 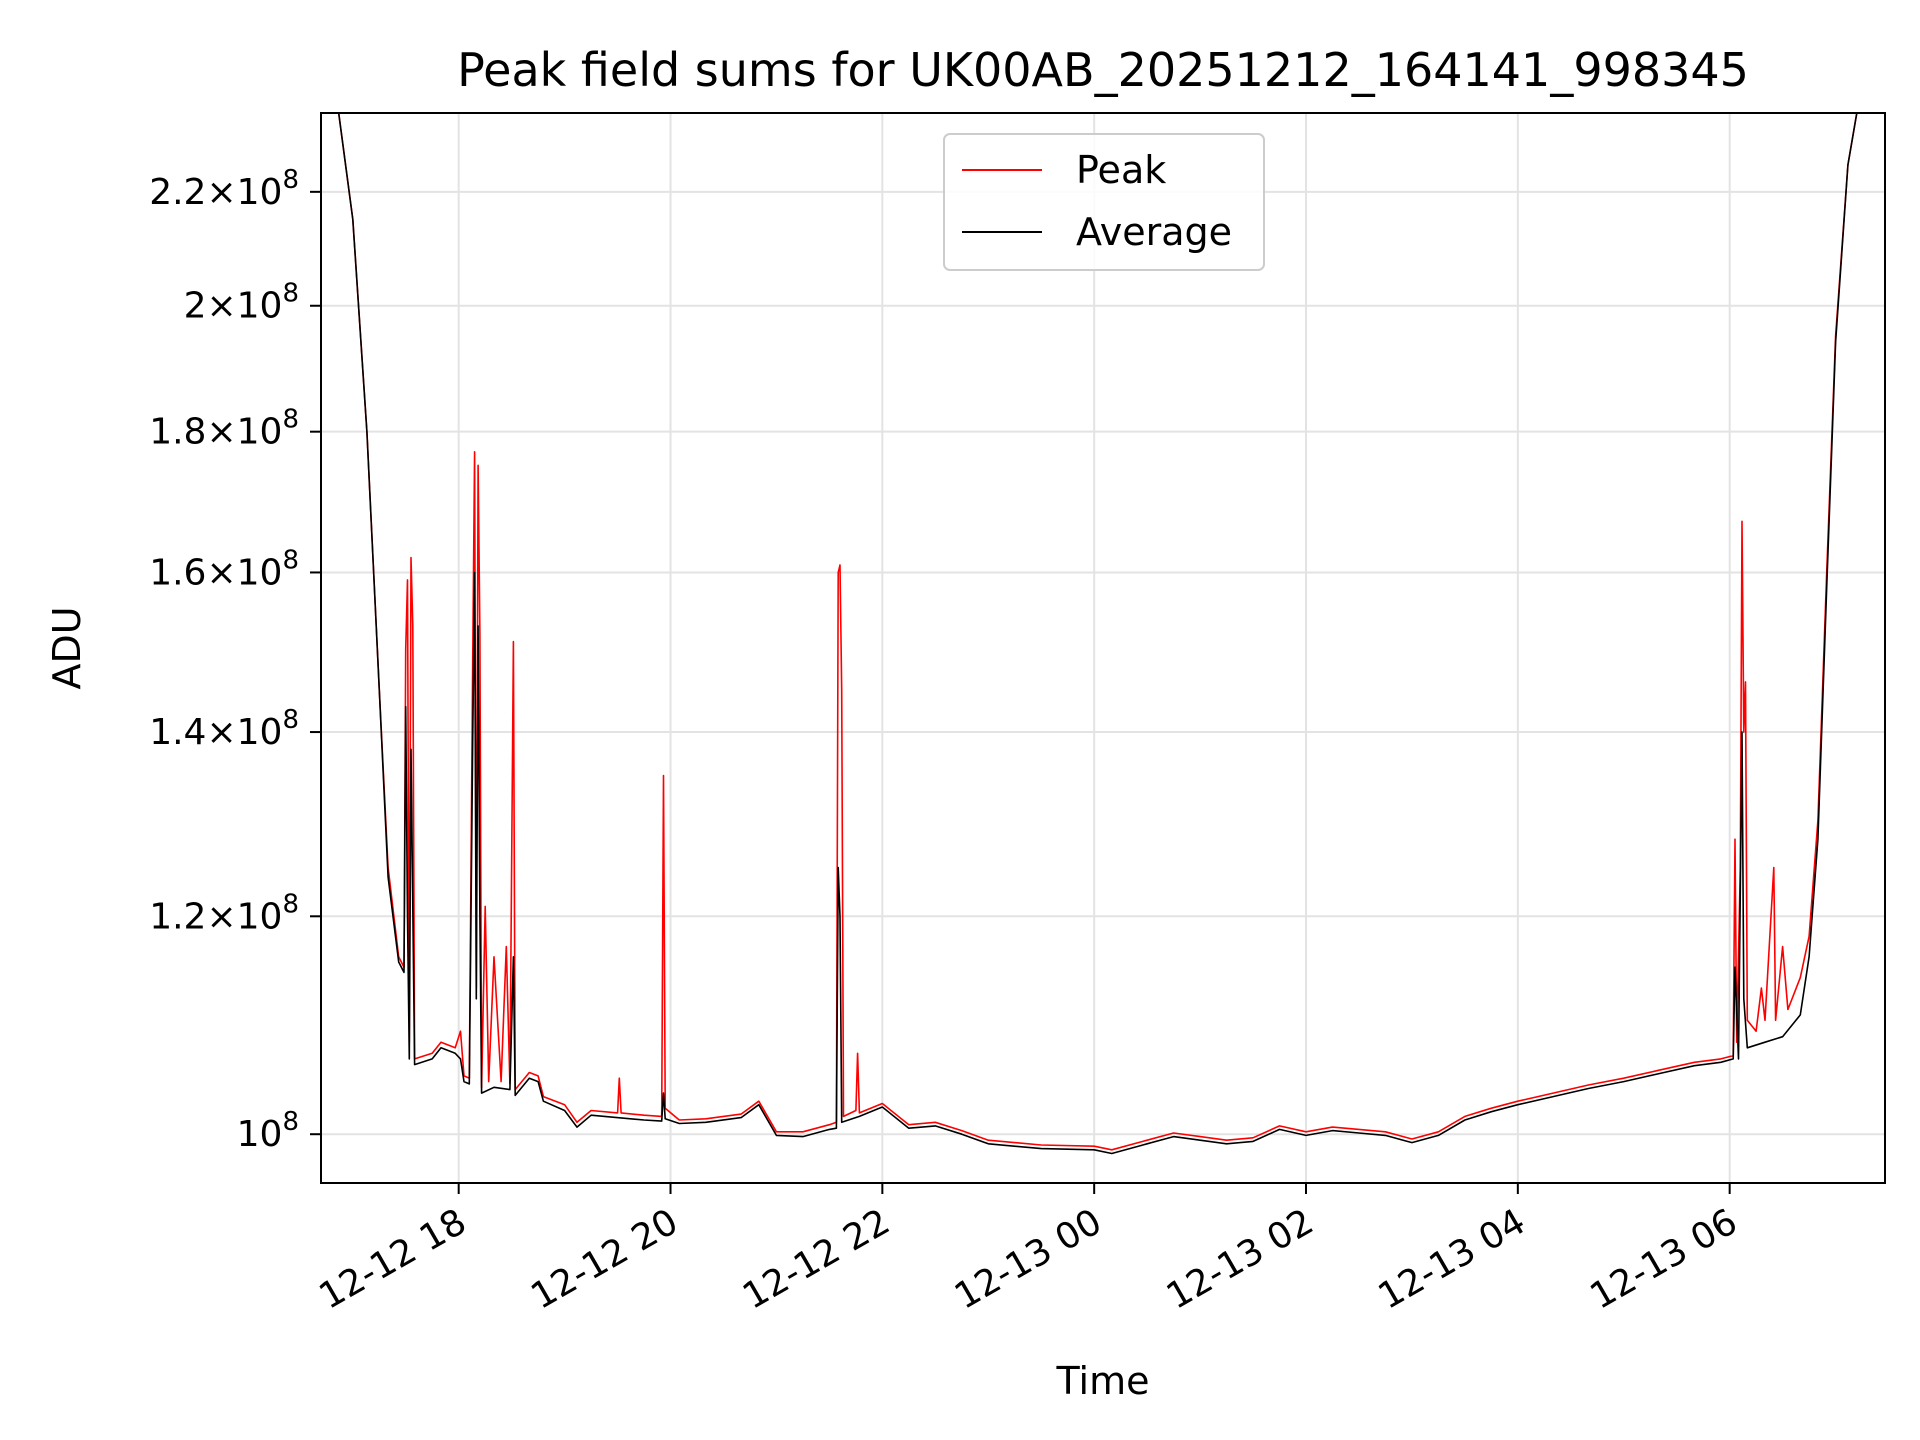 What do you see at coordinates (241, 303) in the screenshot?
I see `y-tick-label: 2×108` at bounding box center [241, 303].